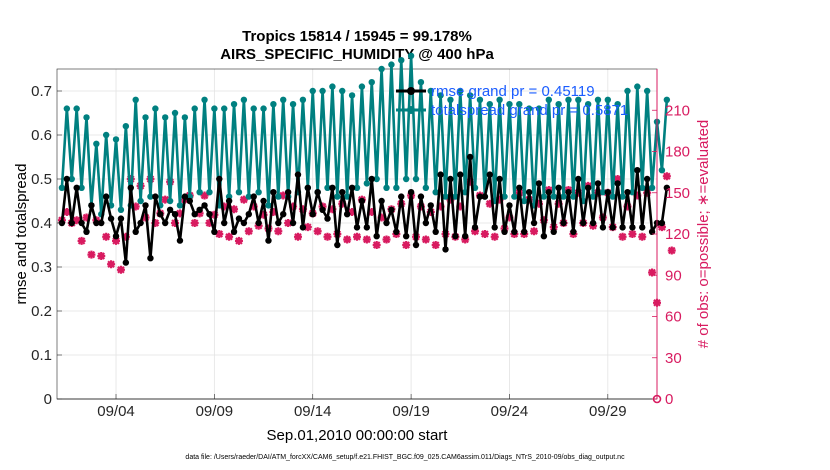 This screenshot has width=830, height=470. I want to click on x-tick-label: 09/19, so click(411, 411).